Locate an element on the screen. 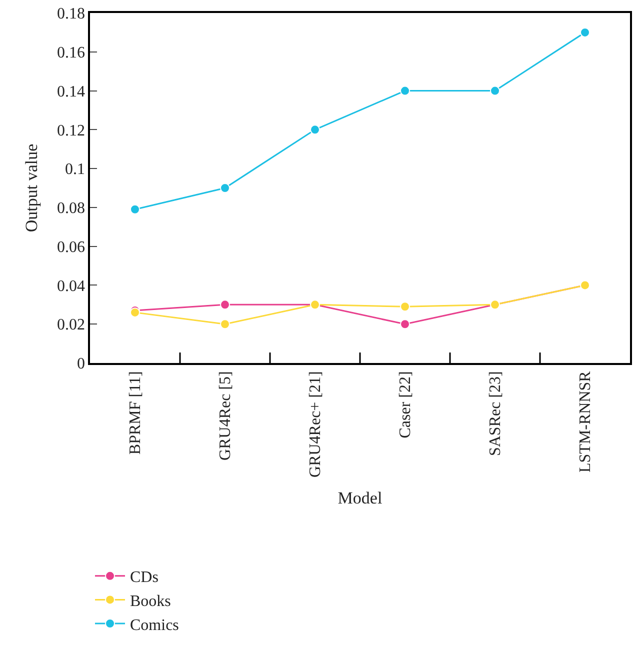  legend-label: Comics is located at coordinates (154, 625).